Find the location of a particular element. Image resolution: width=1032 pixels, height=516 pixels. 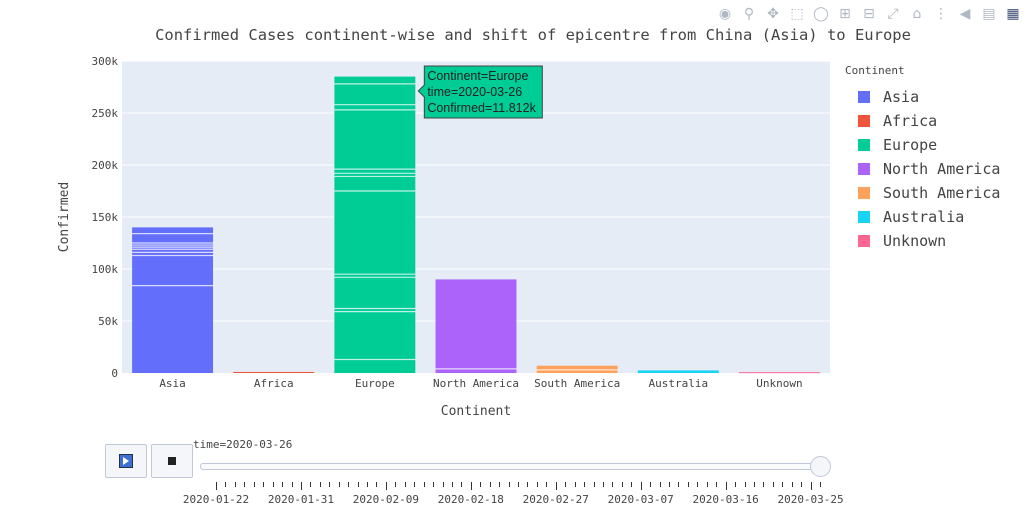

bar-north-america is located at coordinates (476, 326).